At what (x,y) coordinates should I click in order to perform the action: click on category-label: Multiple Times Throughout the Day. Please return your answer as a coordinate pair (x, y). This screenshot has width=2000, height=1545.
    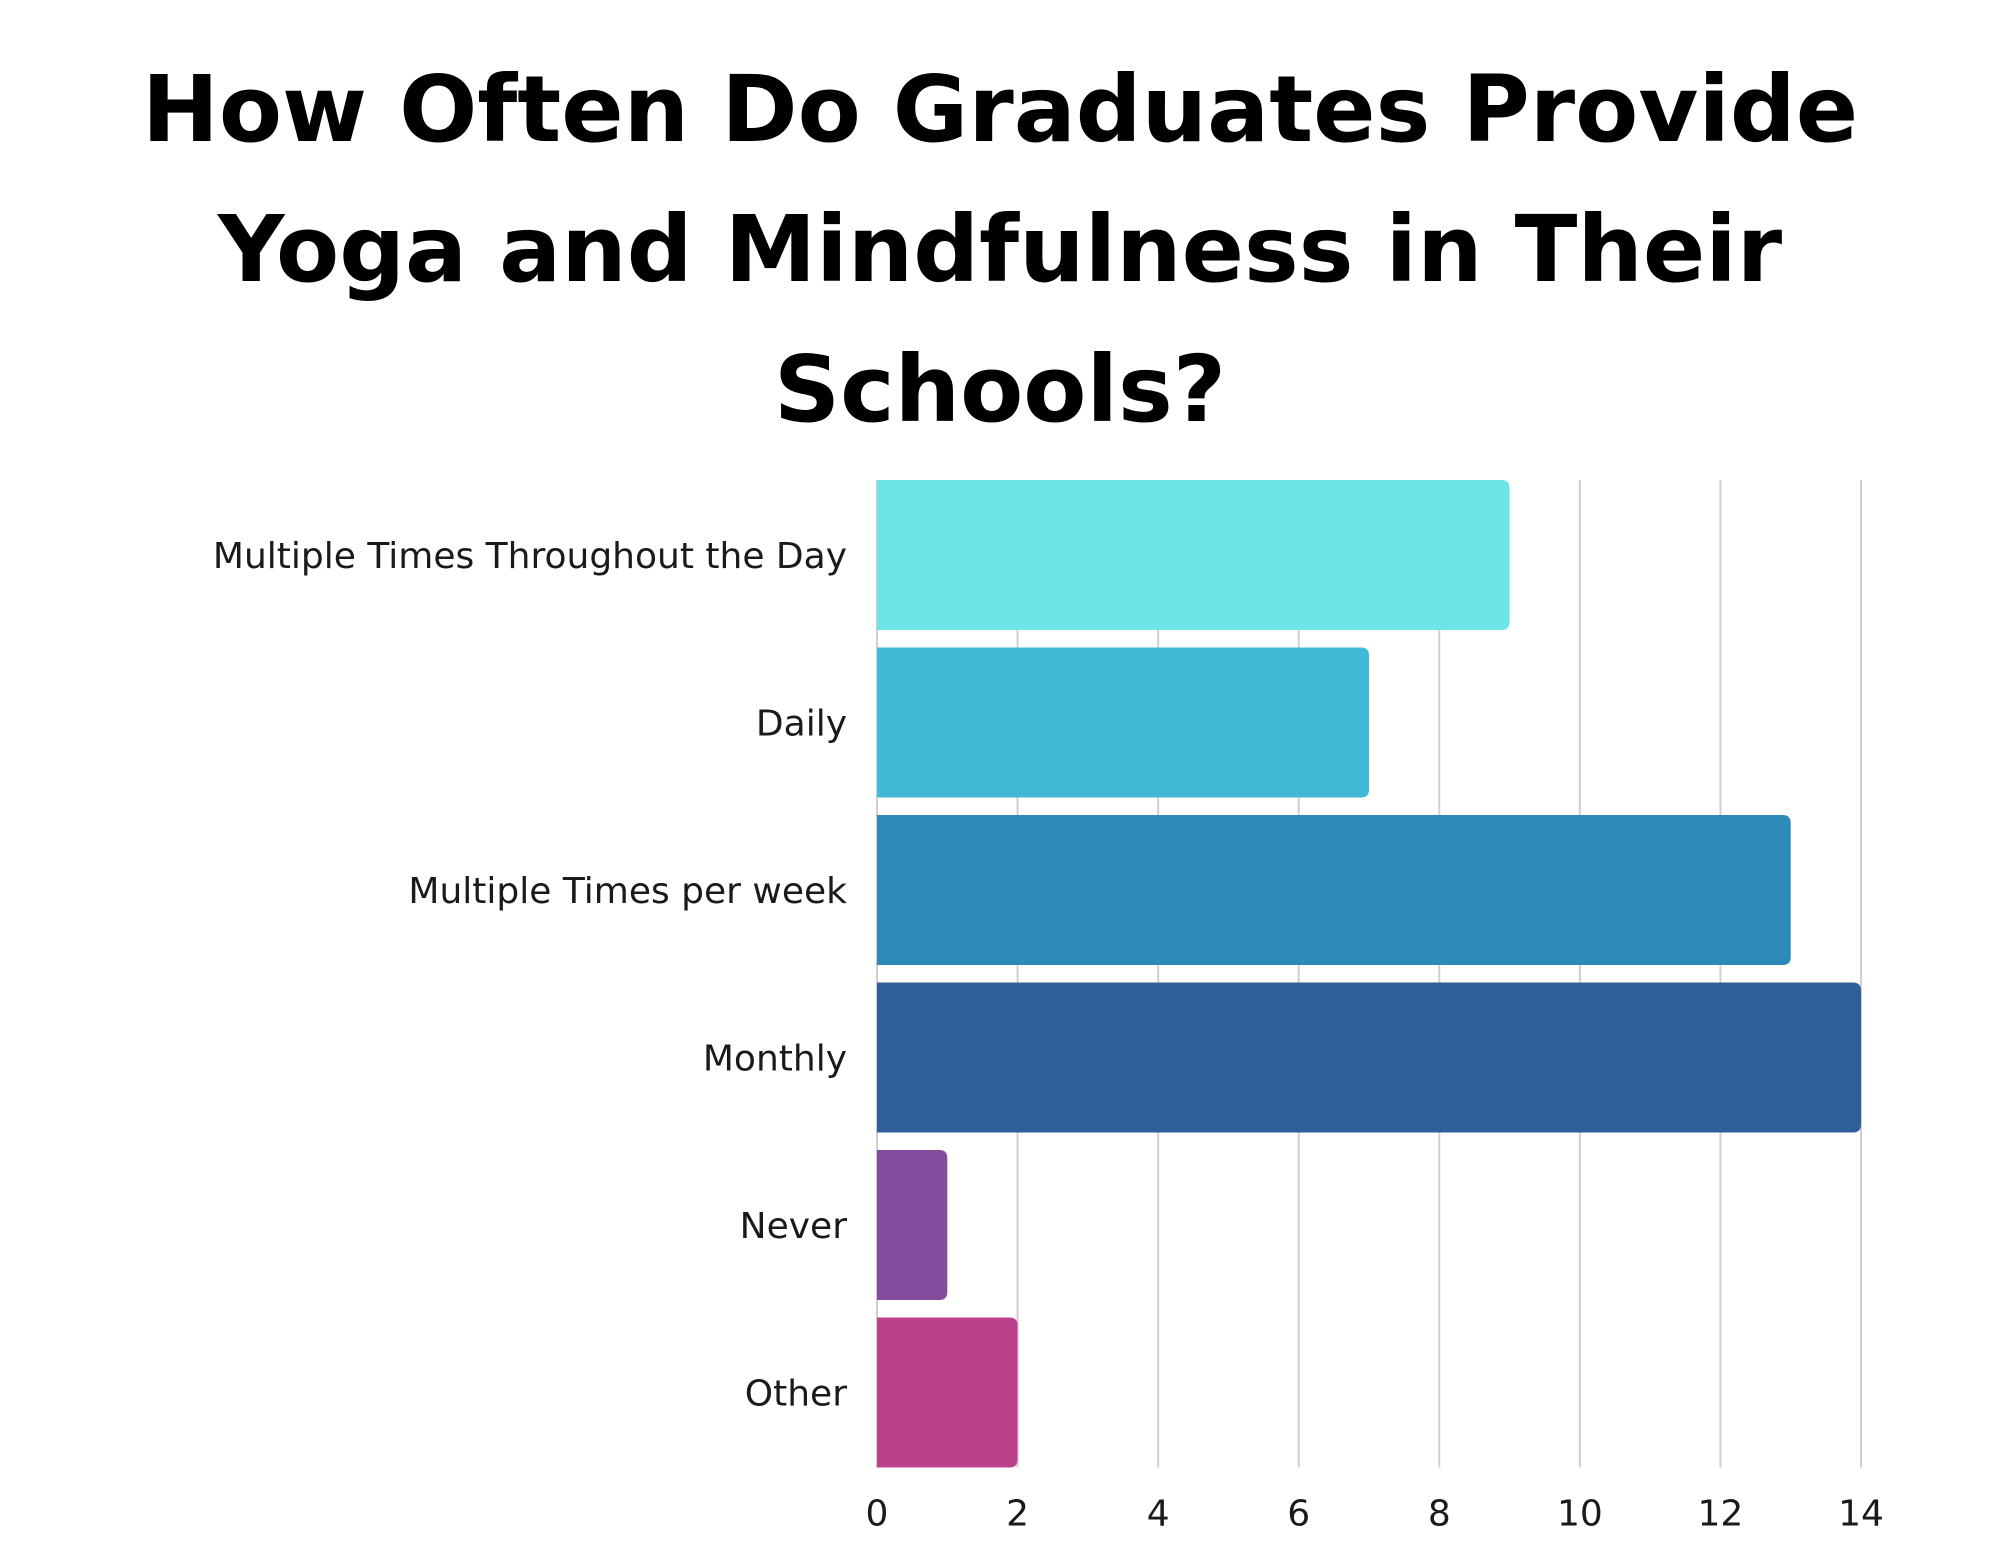
    Looking at the image, I should click on (530, 556).